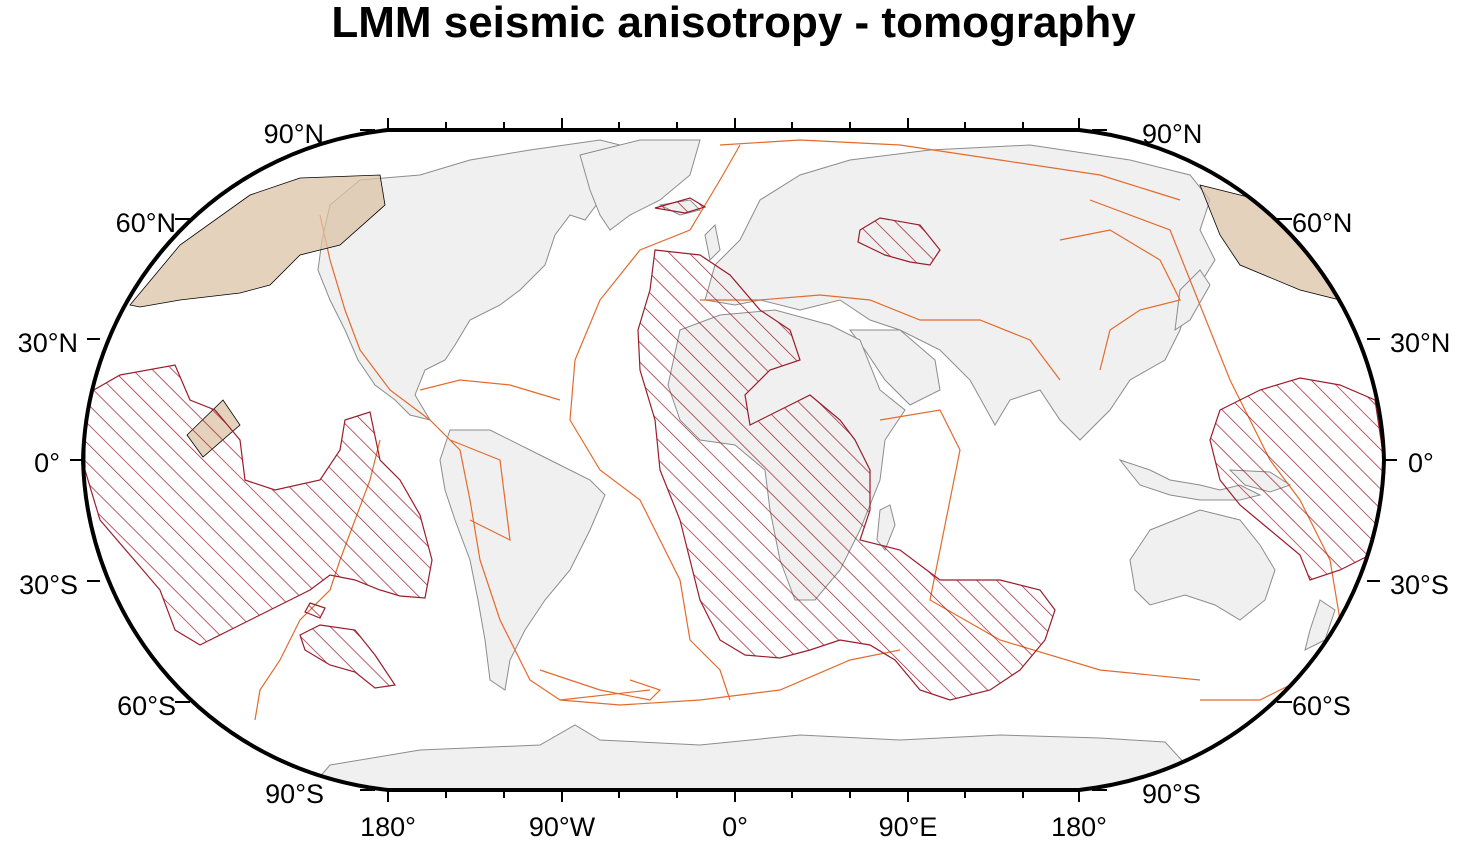 Image resolution: width=1467 pixels, height=843 pixels. I want to click on eurasia-africa-boundary, so click(880, 337).